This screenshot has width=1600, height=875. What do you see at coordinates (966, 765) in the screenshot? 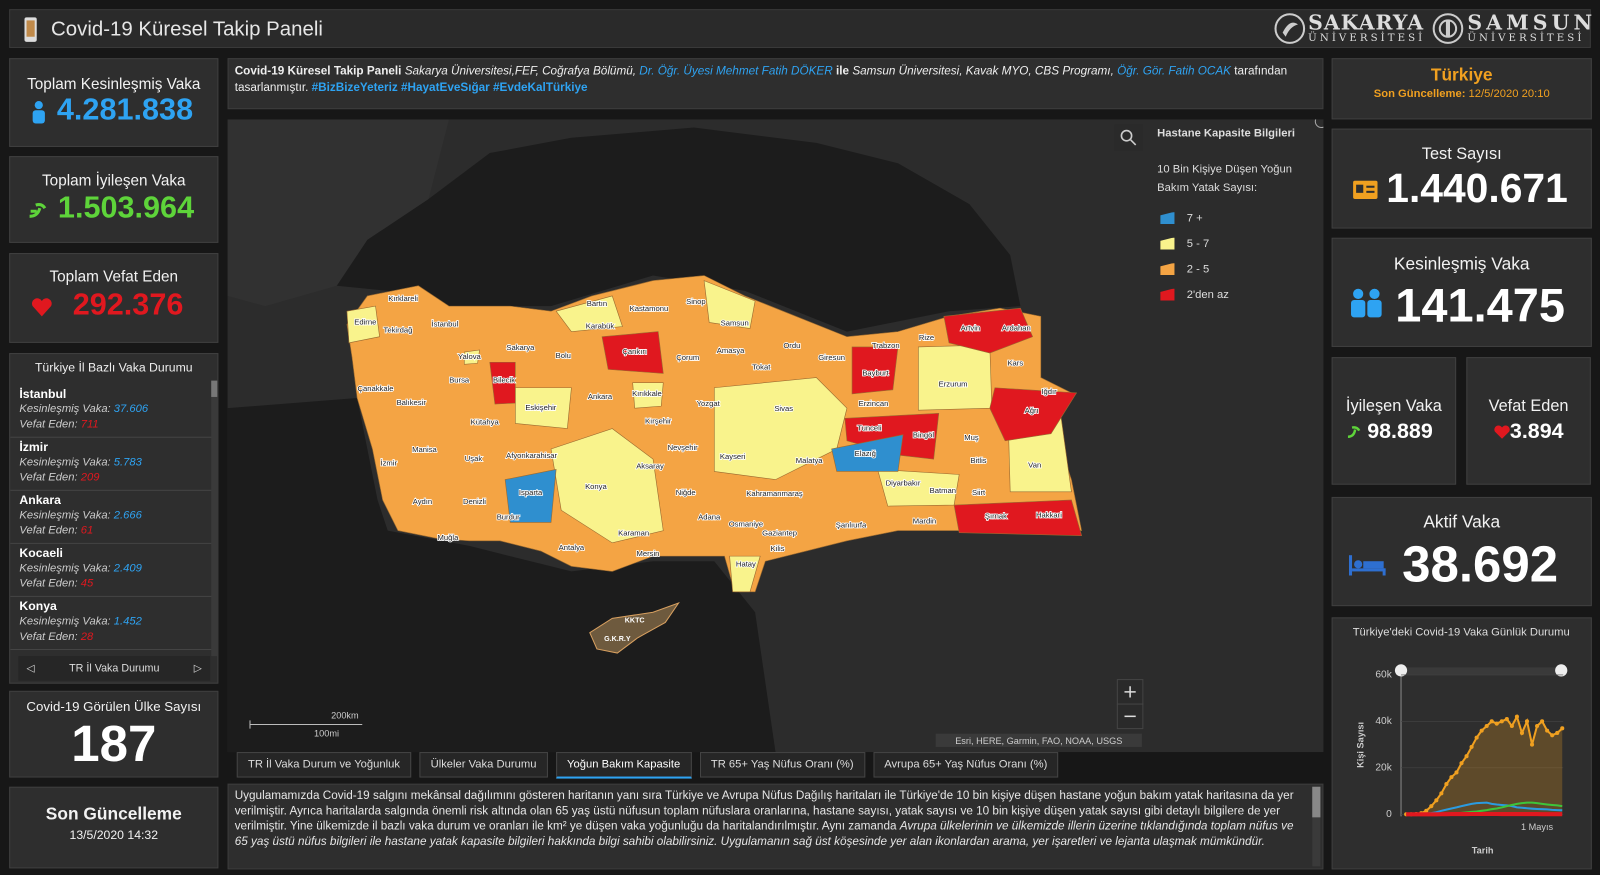
I see `tab: Avrupa 65+ Yaş Nüfus Oranı (%)` at bounding box center [966, 765].